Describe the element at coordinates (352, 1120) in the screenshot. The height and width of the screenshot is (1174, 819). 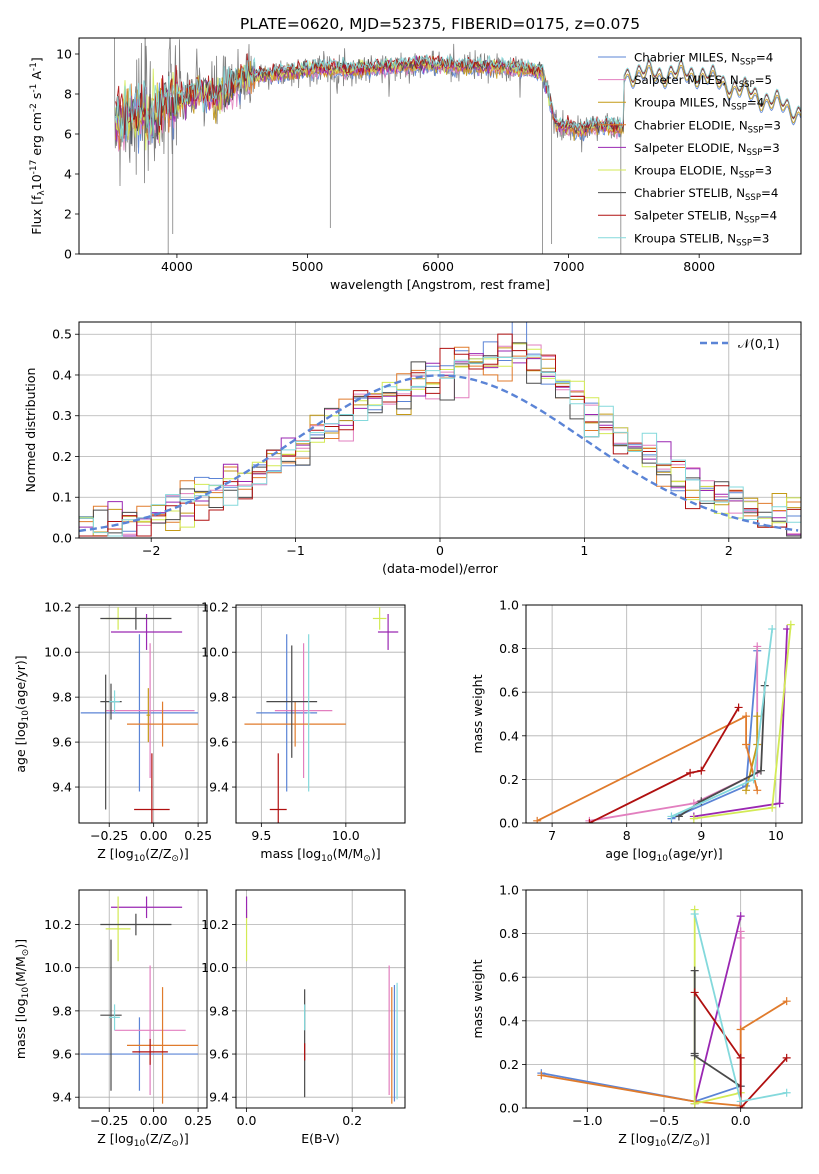
I see `x-tick-label: 0.2` at that location.